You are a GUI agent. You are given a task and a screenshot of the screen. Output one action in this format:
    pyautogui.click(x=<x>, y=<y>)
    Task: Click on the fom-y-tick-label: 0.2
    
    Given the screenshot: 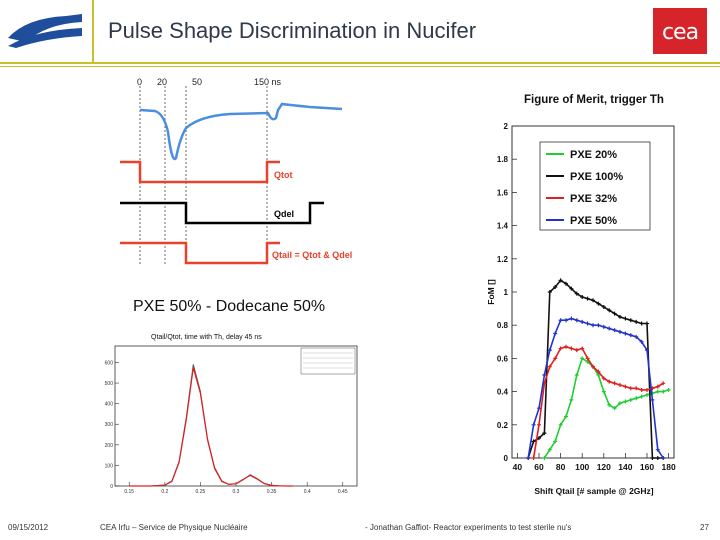 What is the action you would take?
    pyautogui.click(x=503, y=425)
    